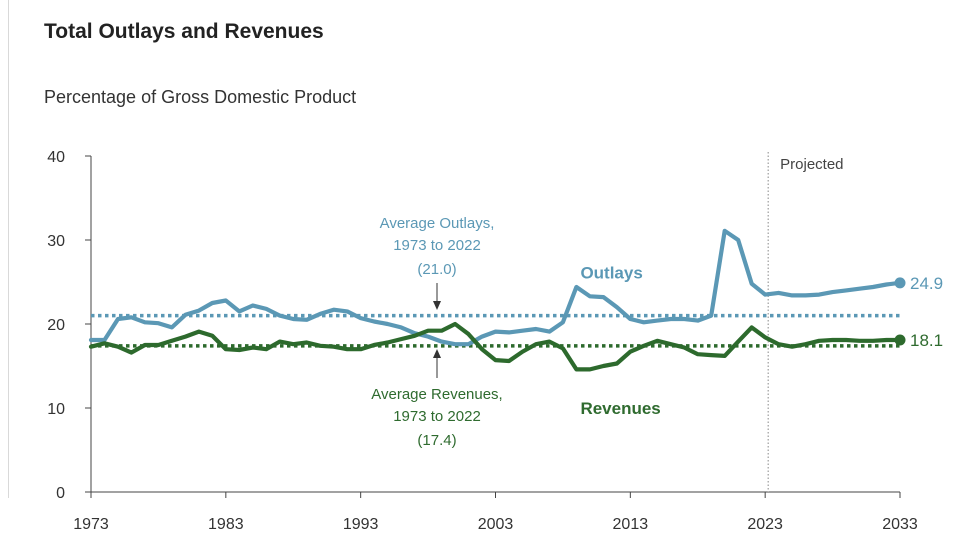 The image size is (978, 553). What do you see at coordinates (226, 524) in the screenshot?
I see `x-tick-label: 1983` at bounding box center [226, 524].